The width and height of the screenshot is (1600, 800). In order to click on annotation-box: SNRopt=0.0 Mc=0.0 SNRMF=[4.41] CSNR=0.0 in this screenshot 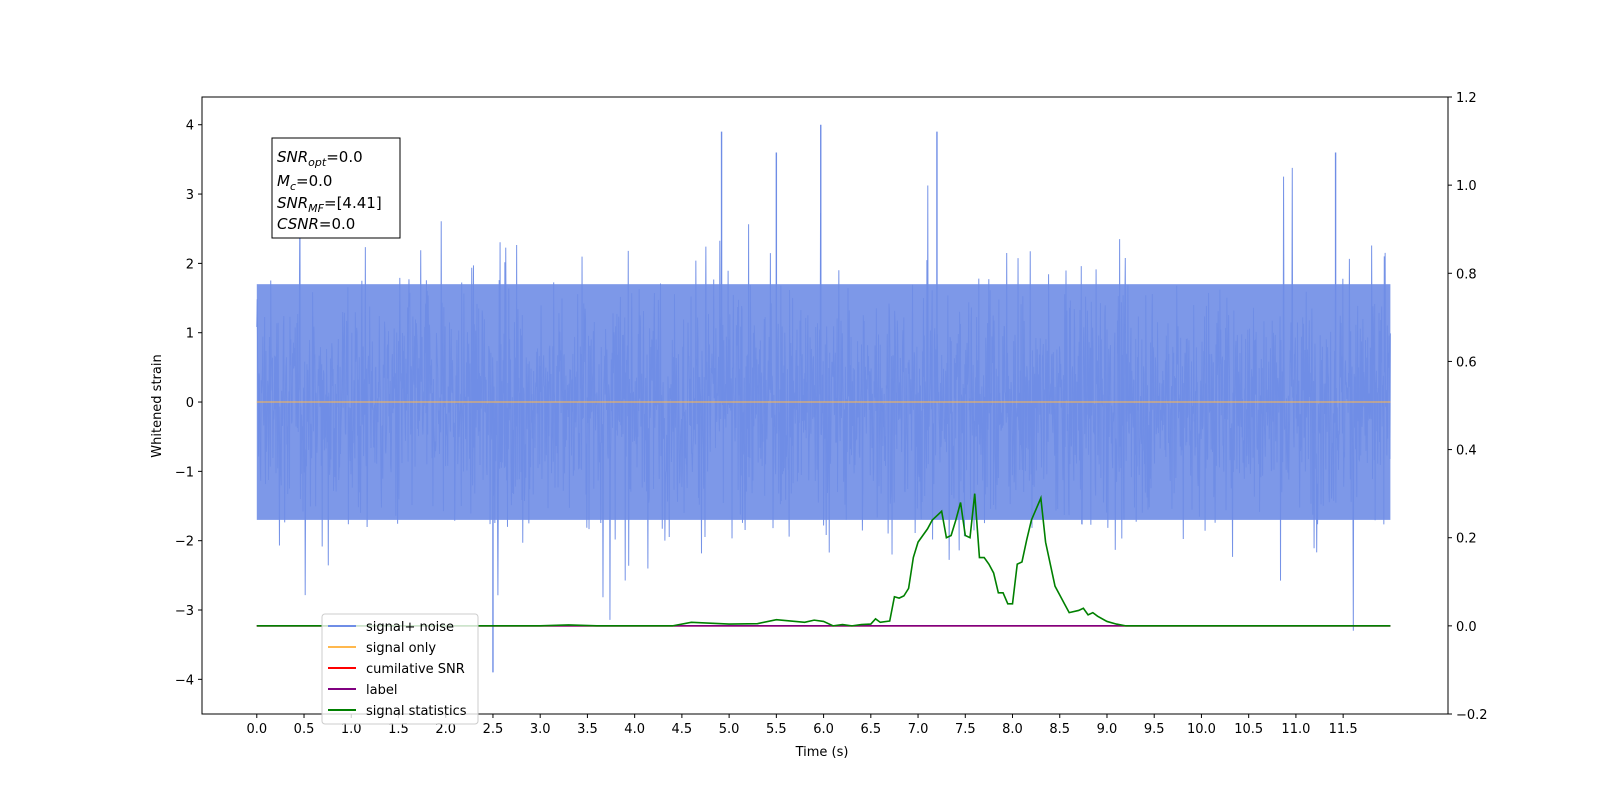, I will do `click(336, 188)`.